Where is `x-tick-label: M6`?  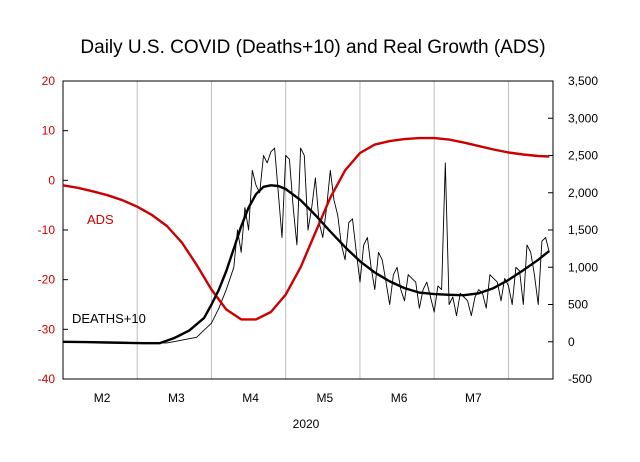 x-tick-label: M6 is located at coordinates (399, 398).